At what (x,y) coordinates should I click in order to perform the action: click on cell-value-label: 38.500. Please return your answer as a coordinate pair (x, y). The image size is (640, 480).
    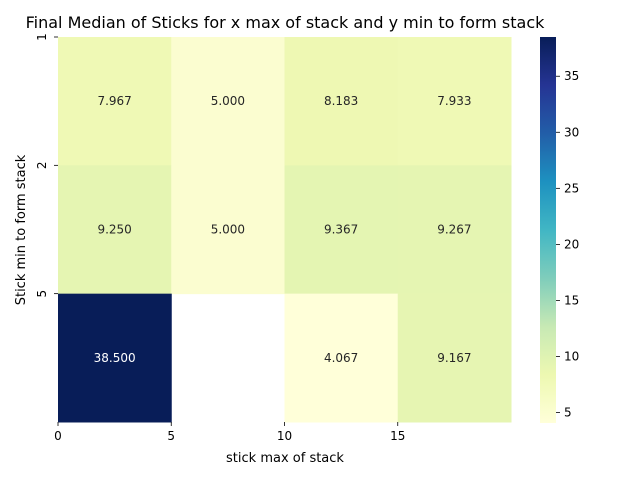
    Looking at the image, I should click on (115, 358).